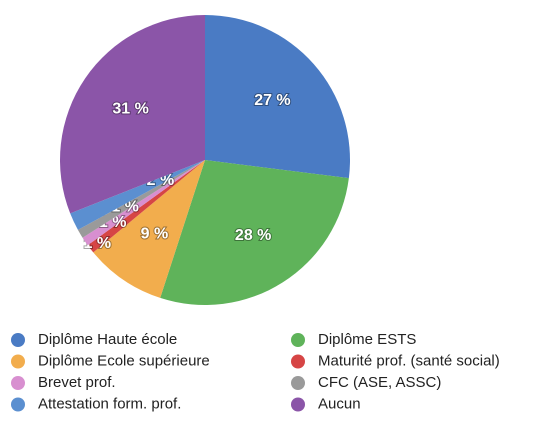 This screenshot has height=421, width=560. Describe the element at coordinates (107, 339) in the screenshot. I see `legend-label: Diplôme Haute école` at that location.